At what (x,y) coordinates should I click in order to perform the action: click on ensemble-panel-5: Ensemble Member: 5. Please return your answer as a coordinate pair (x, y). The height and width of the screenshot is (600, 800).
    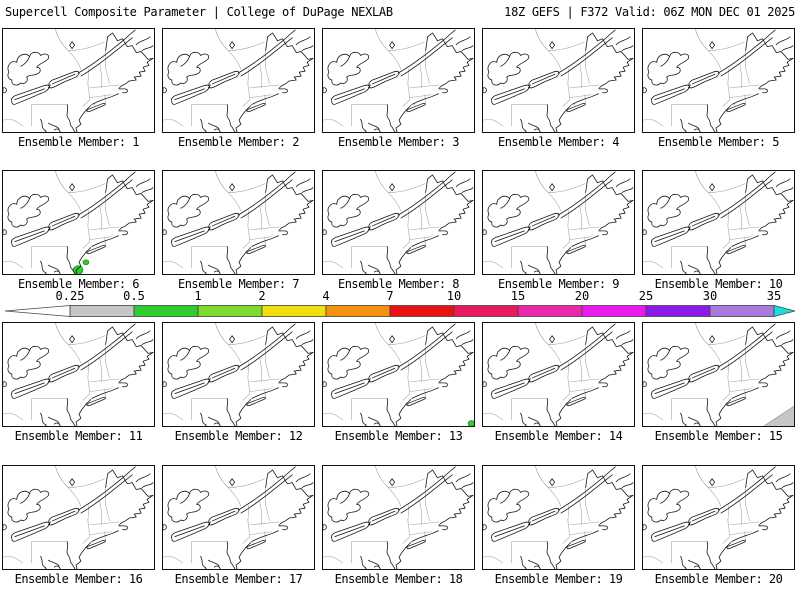
    Looking at the image, I should click on (718, 88).